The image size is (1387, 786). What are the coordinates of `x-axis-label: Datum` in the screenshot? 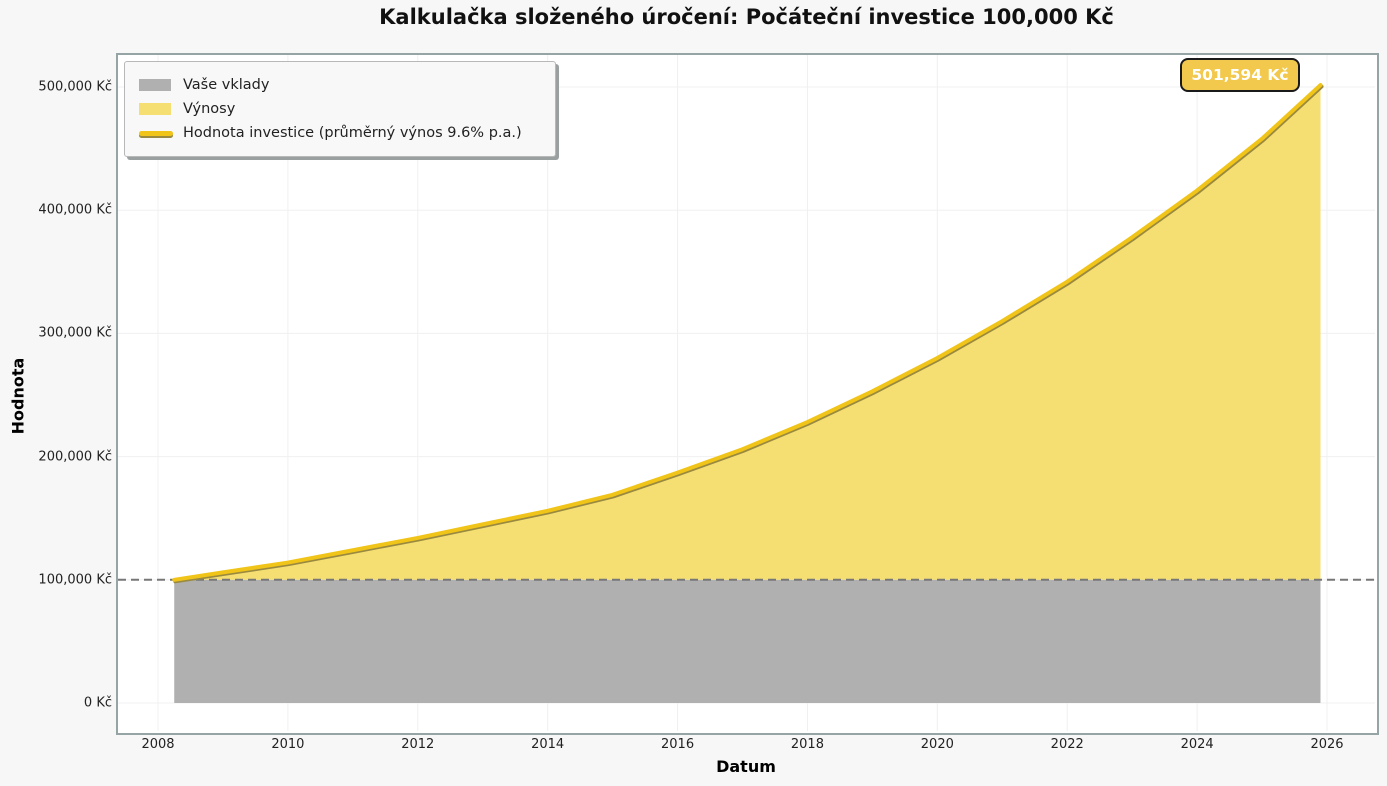 It's located at (746, 766).